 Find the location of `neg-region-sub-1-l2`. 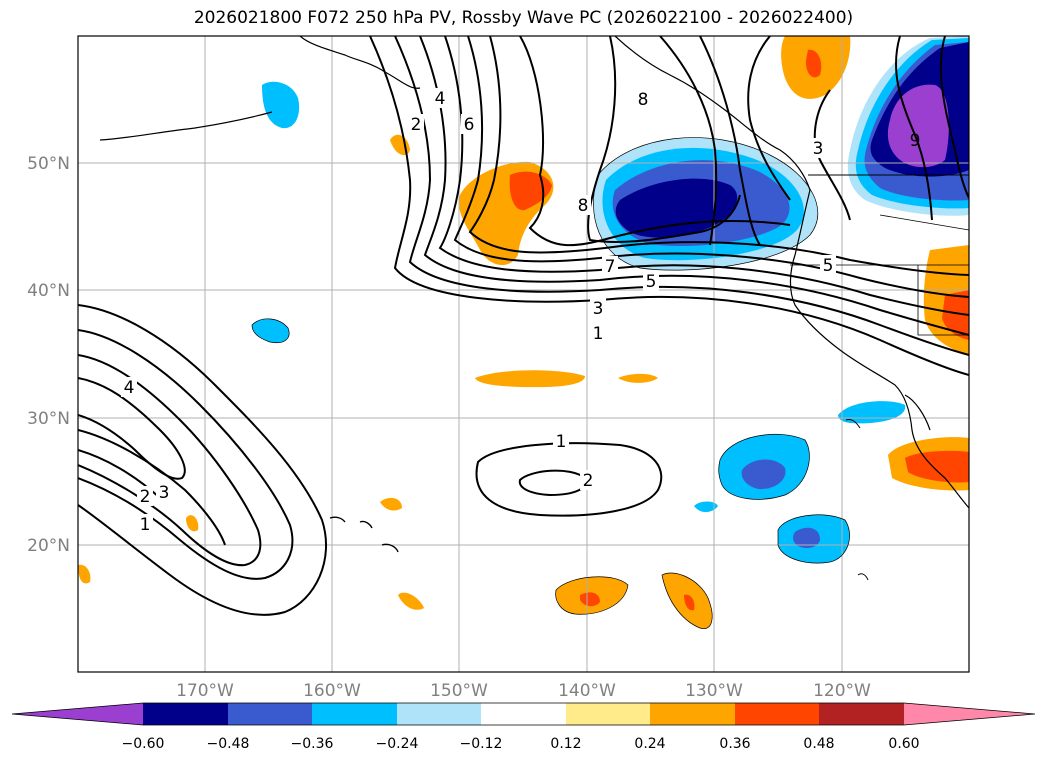

neg-region-sub-1-l2 is located at coordinates (763, 474).